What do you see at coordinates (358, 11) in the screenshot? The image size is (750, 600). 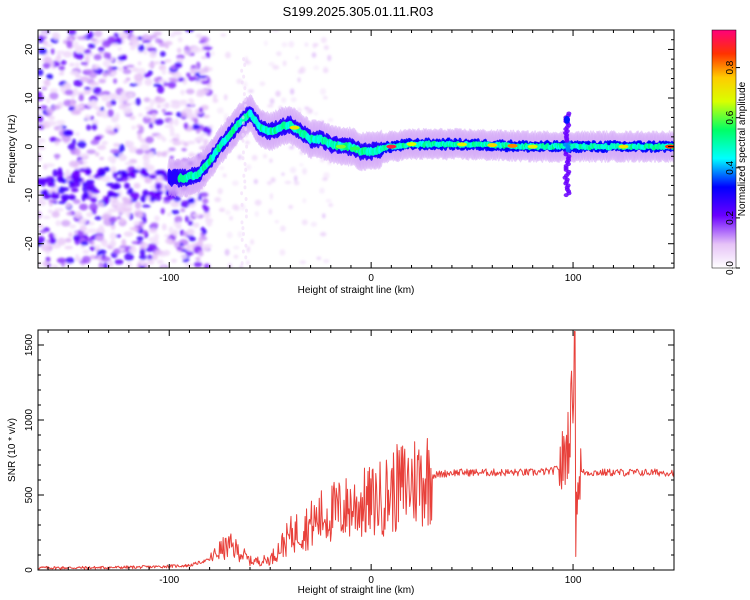 I see `chart-title: S199.2025.305.01.11.R03` at bounding box center [358, 11].